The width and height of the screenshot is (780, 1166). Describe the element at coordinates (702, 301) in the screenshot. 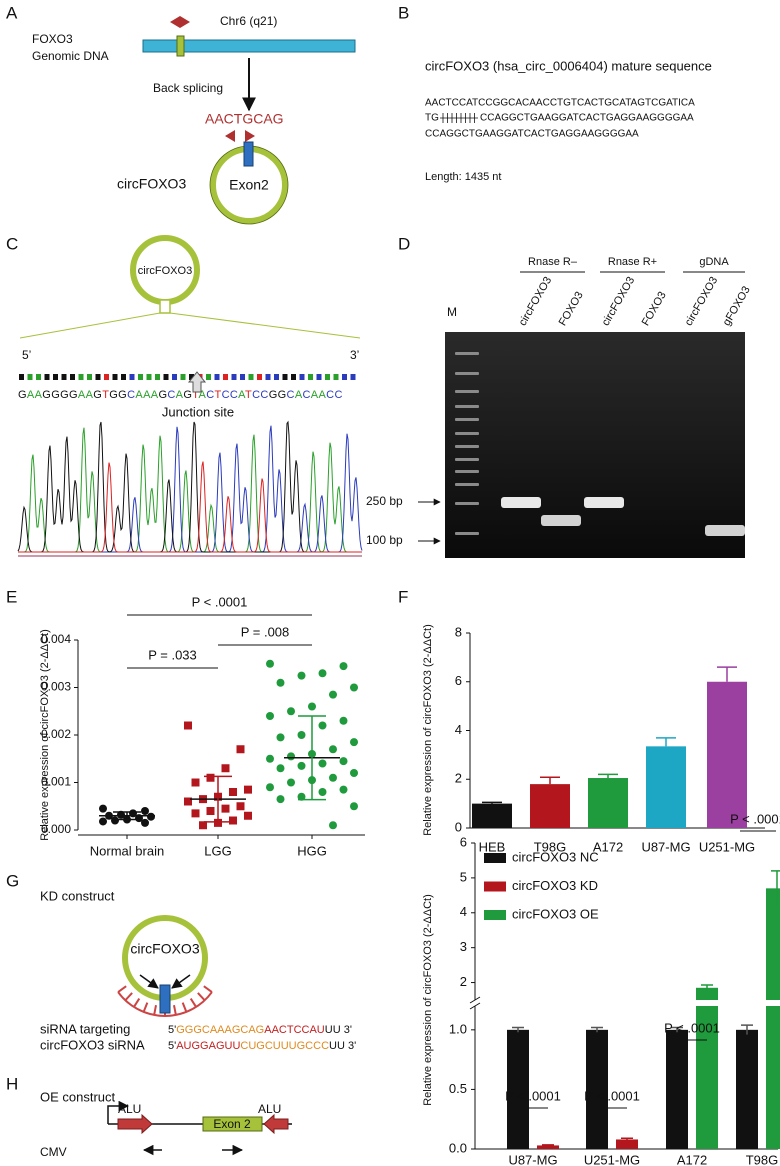

I see `lane-label: circFOXO3` at that location.